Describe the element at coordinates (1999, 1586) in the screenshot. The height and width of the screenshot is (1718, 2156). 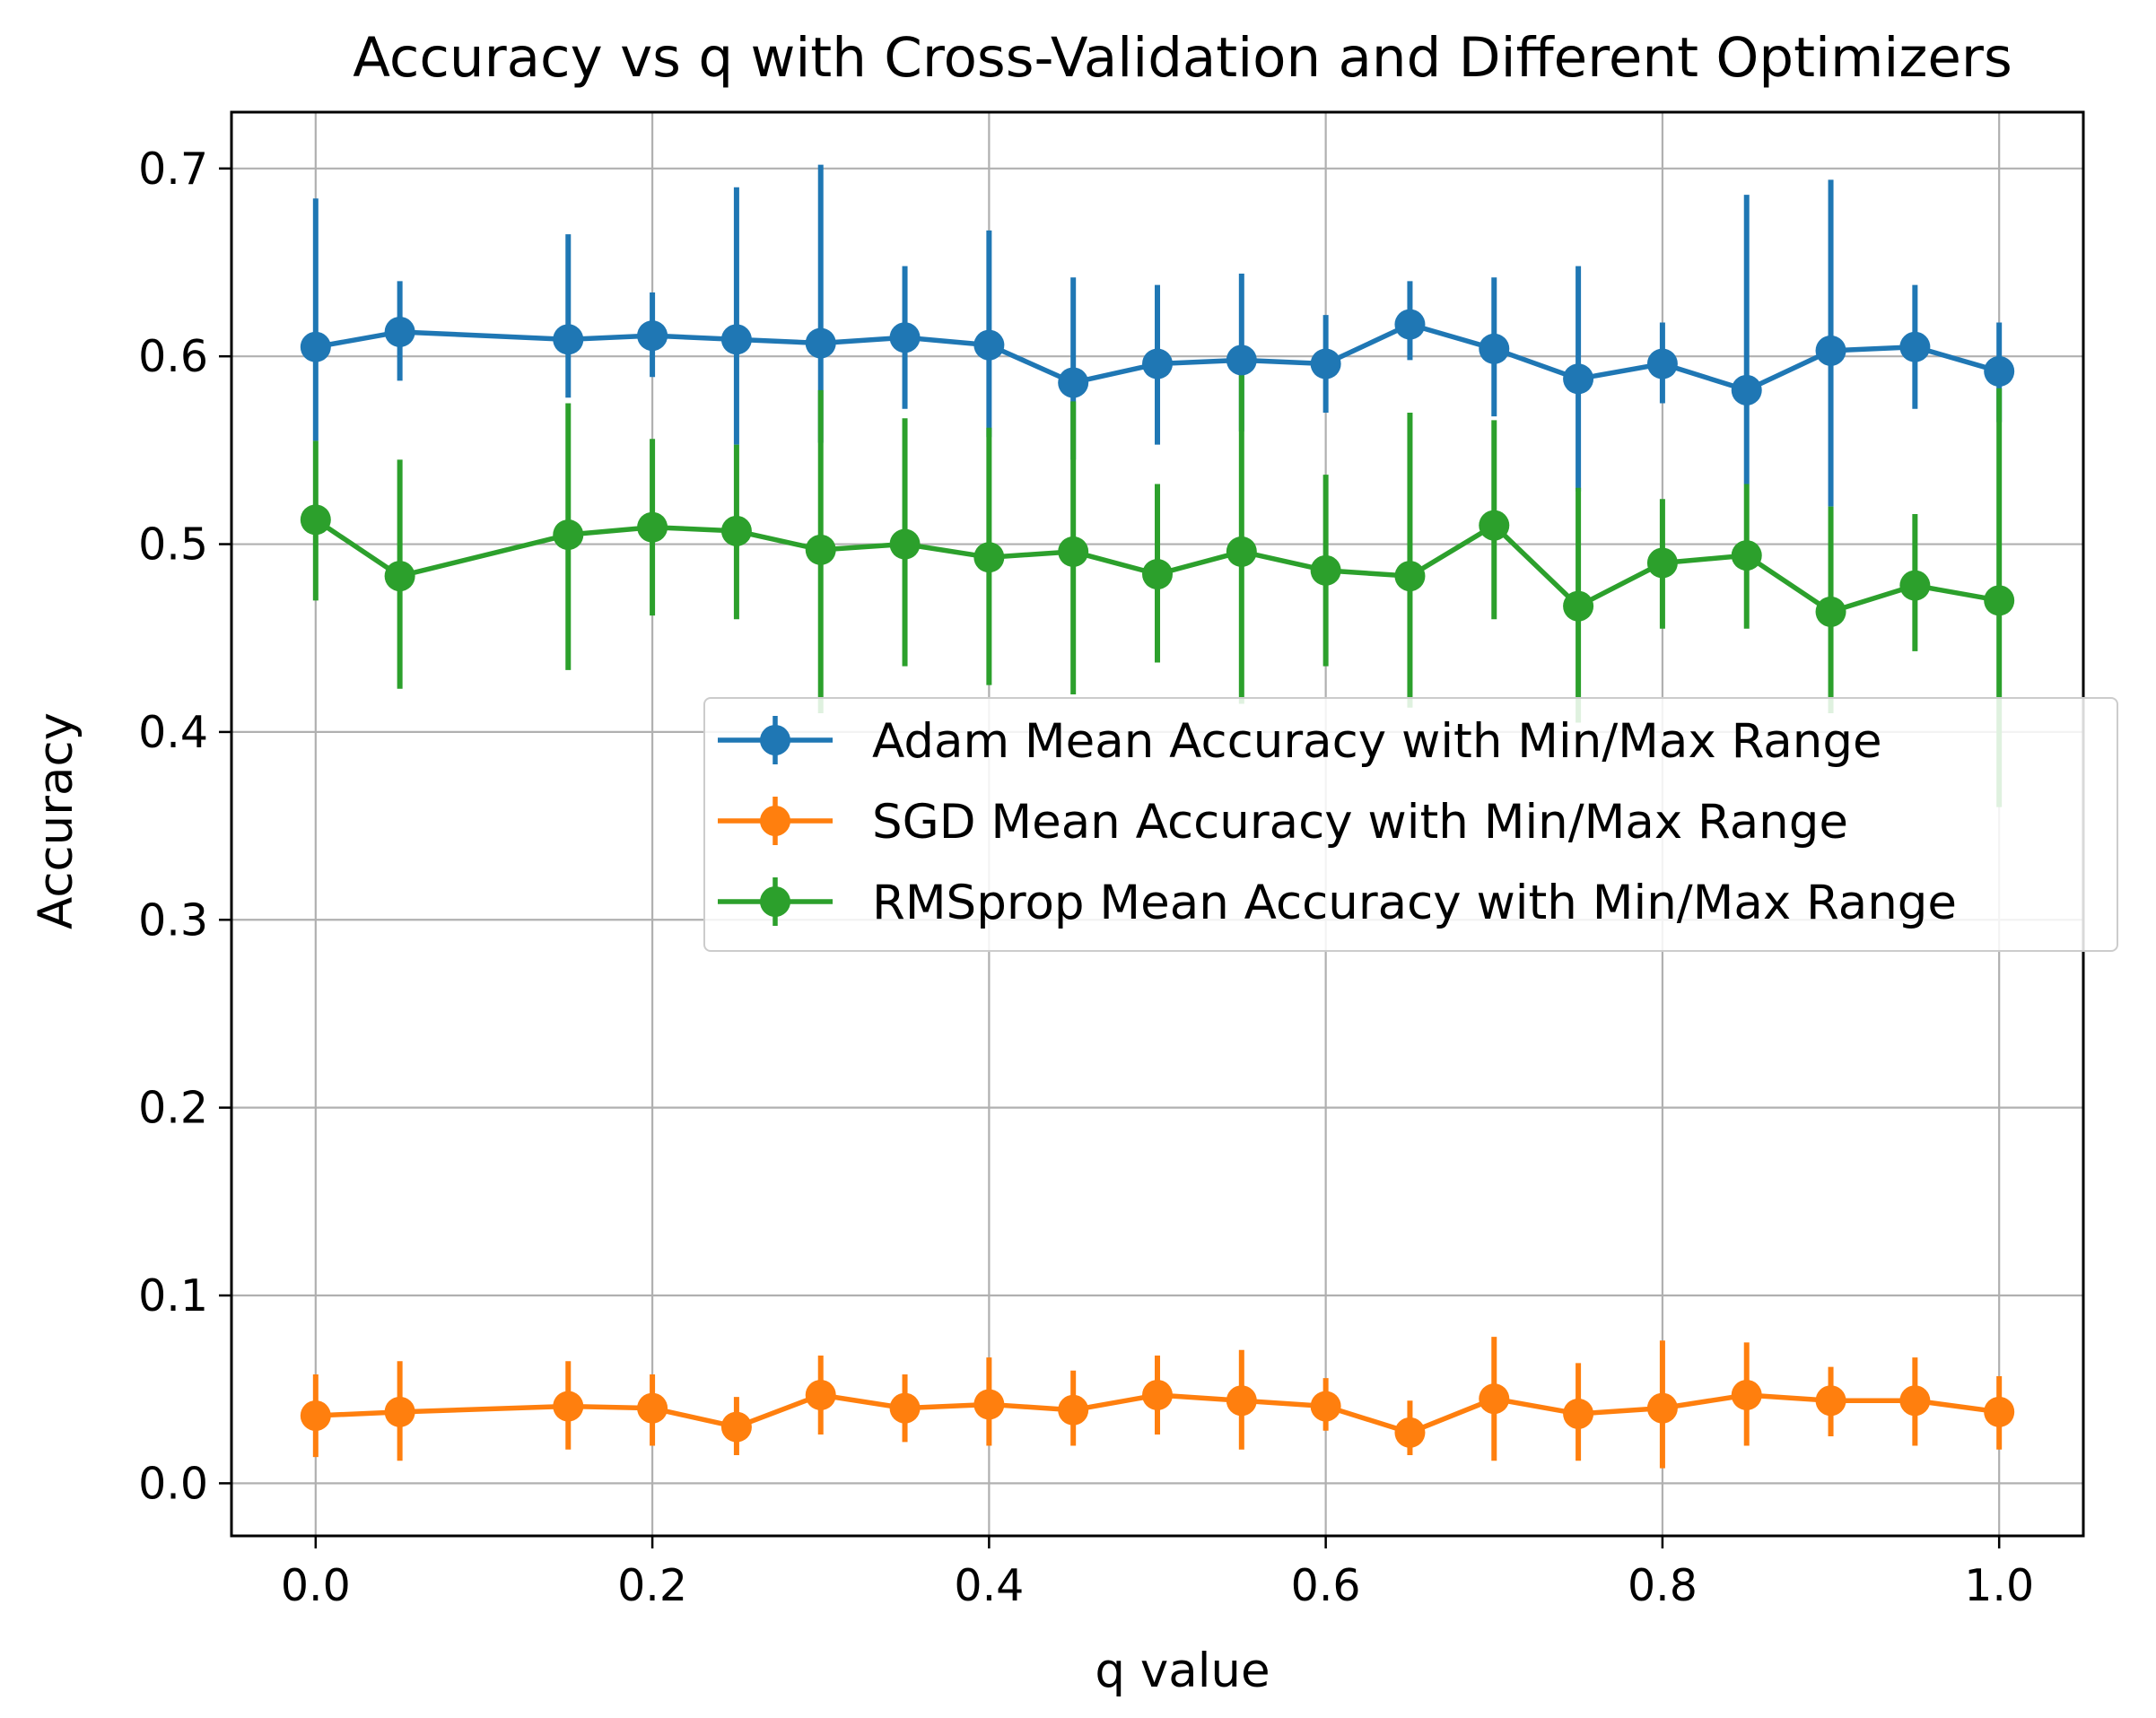
I see `x-tick-label: 1.0` at that location.